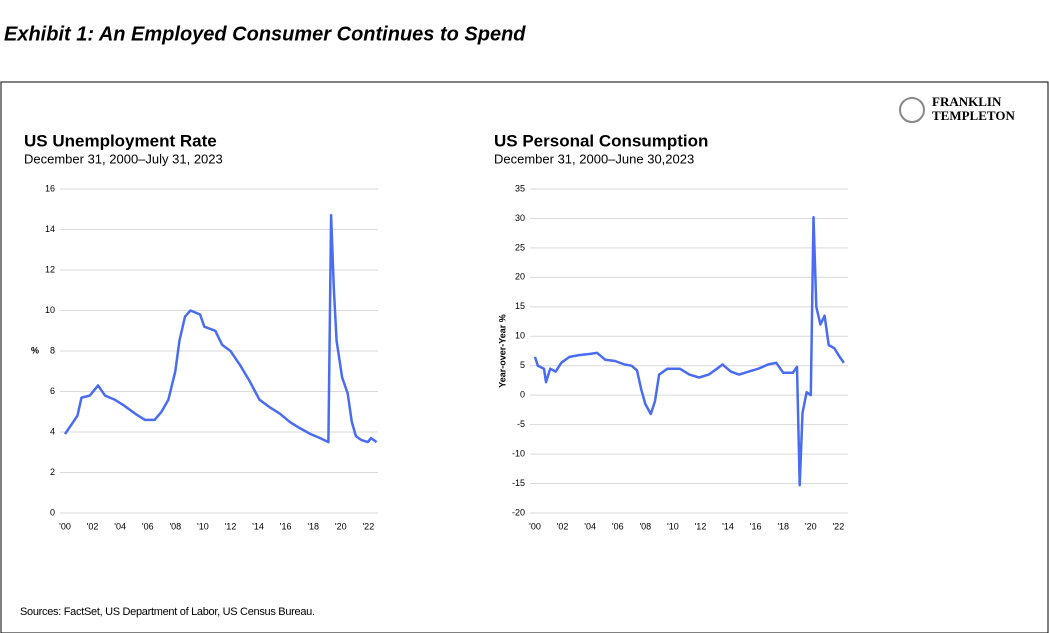  Describe the element at coordinates (50, 188) in the screenshot. I see `y-tick-label: 16` at that location.